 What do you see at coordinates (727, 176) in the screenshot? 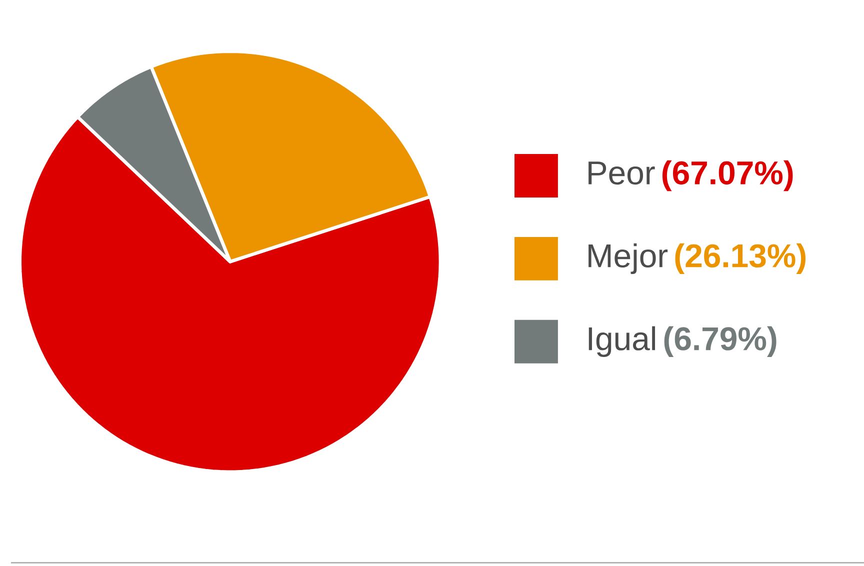
I see `data-label: (67.07%)` at bounding box center [727, 176].